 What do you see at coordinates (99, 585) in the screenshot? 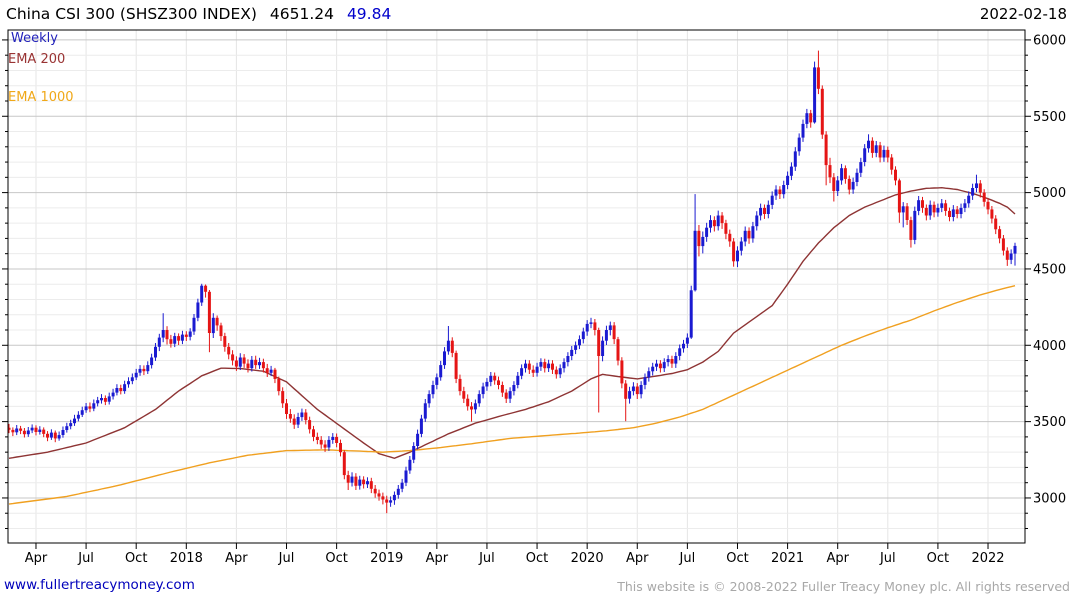
I see `site-link: www.fullertreacymoney.com` at bounding box center [99, 585].